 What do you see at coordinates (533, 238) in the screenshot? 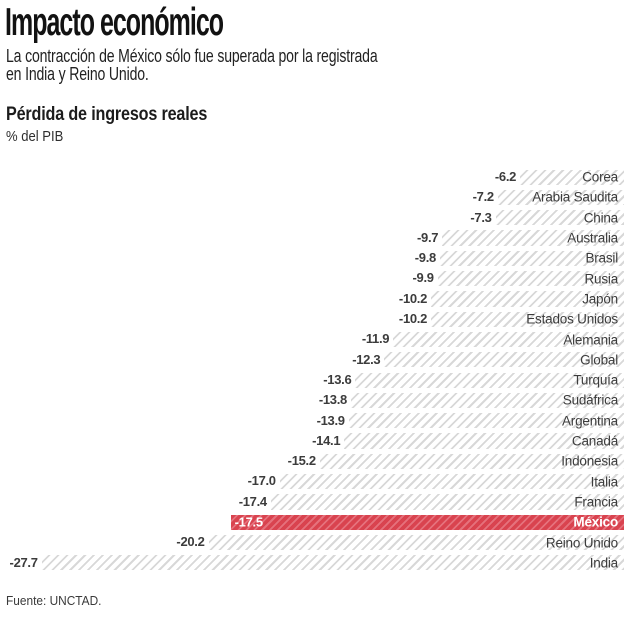
I see `bar: Australia` at bounding box center [533, 238].